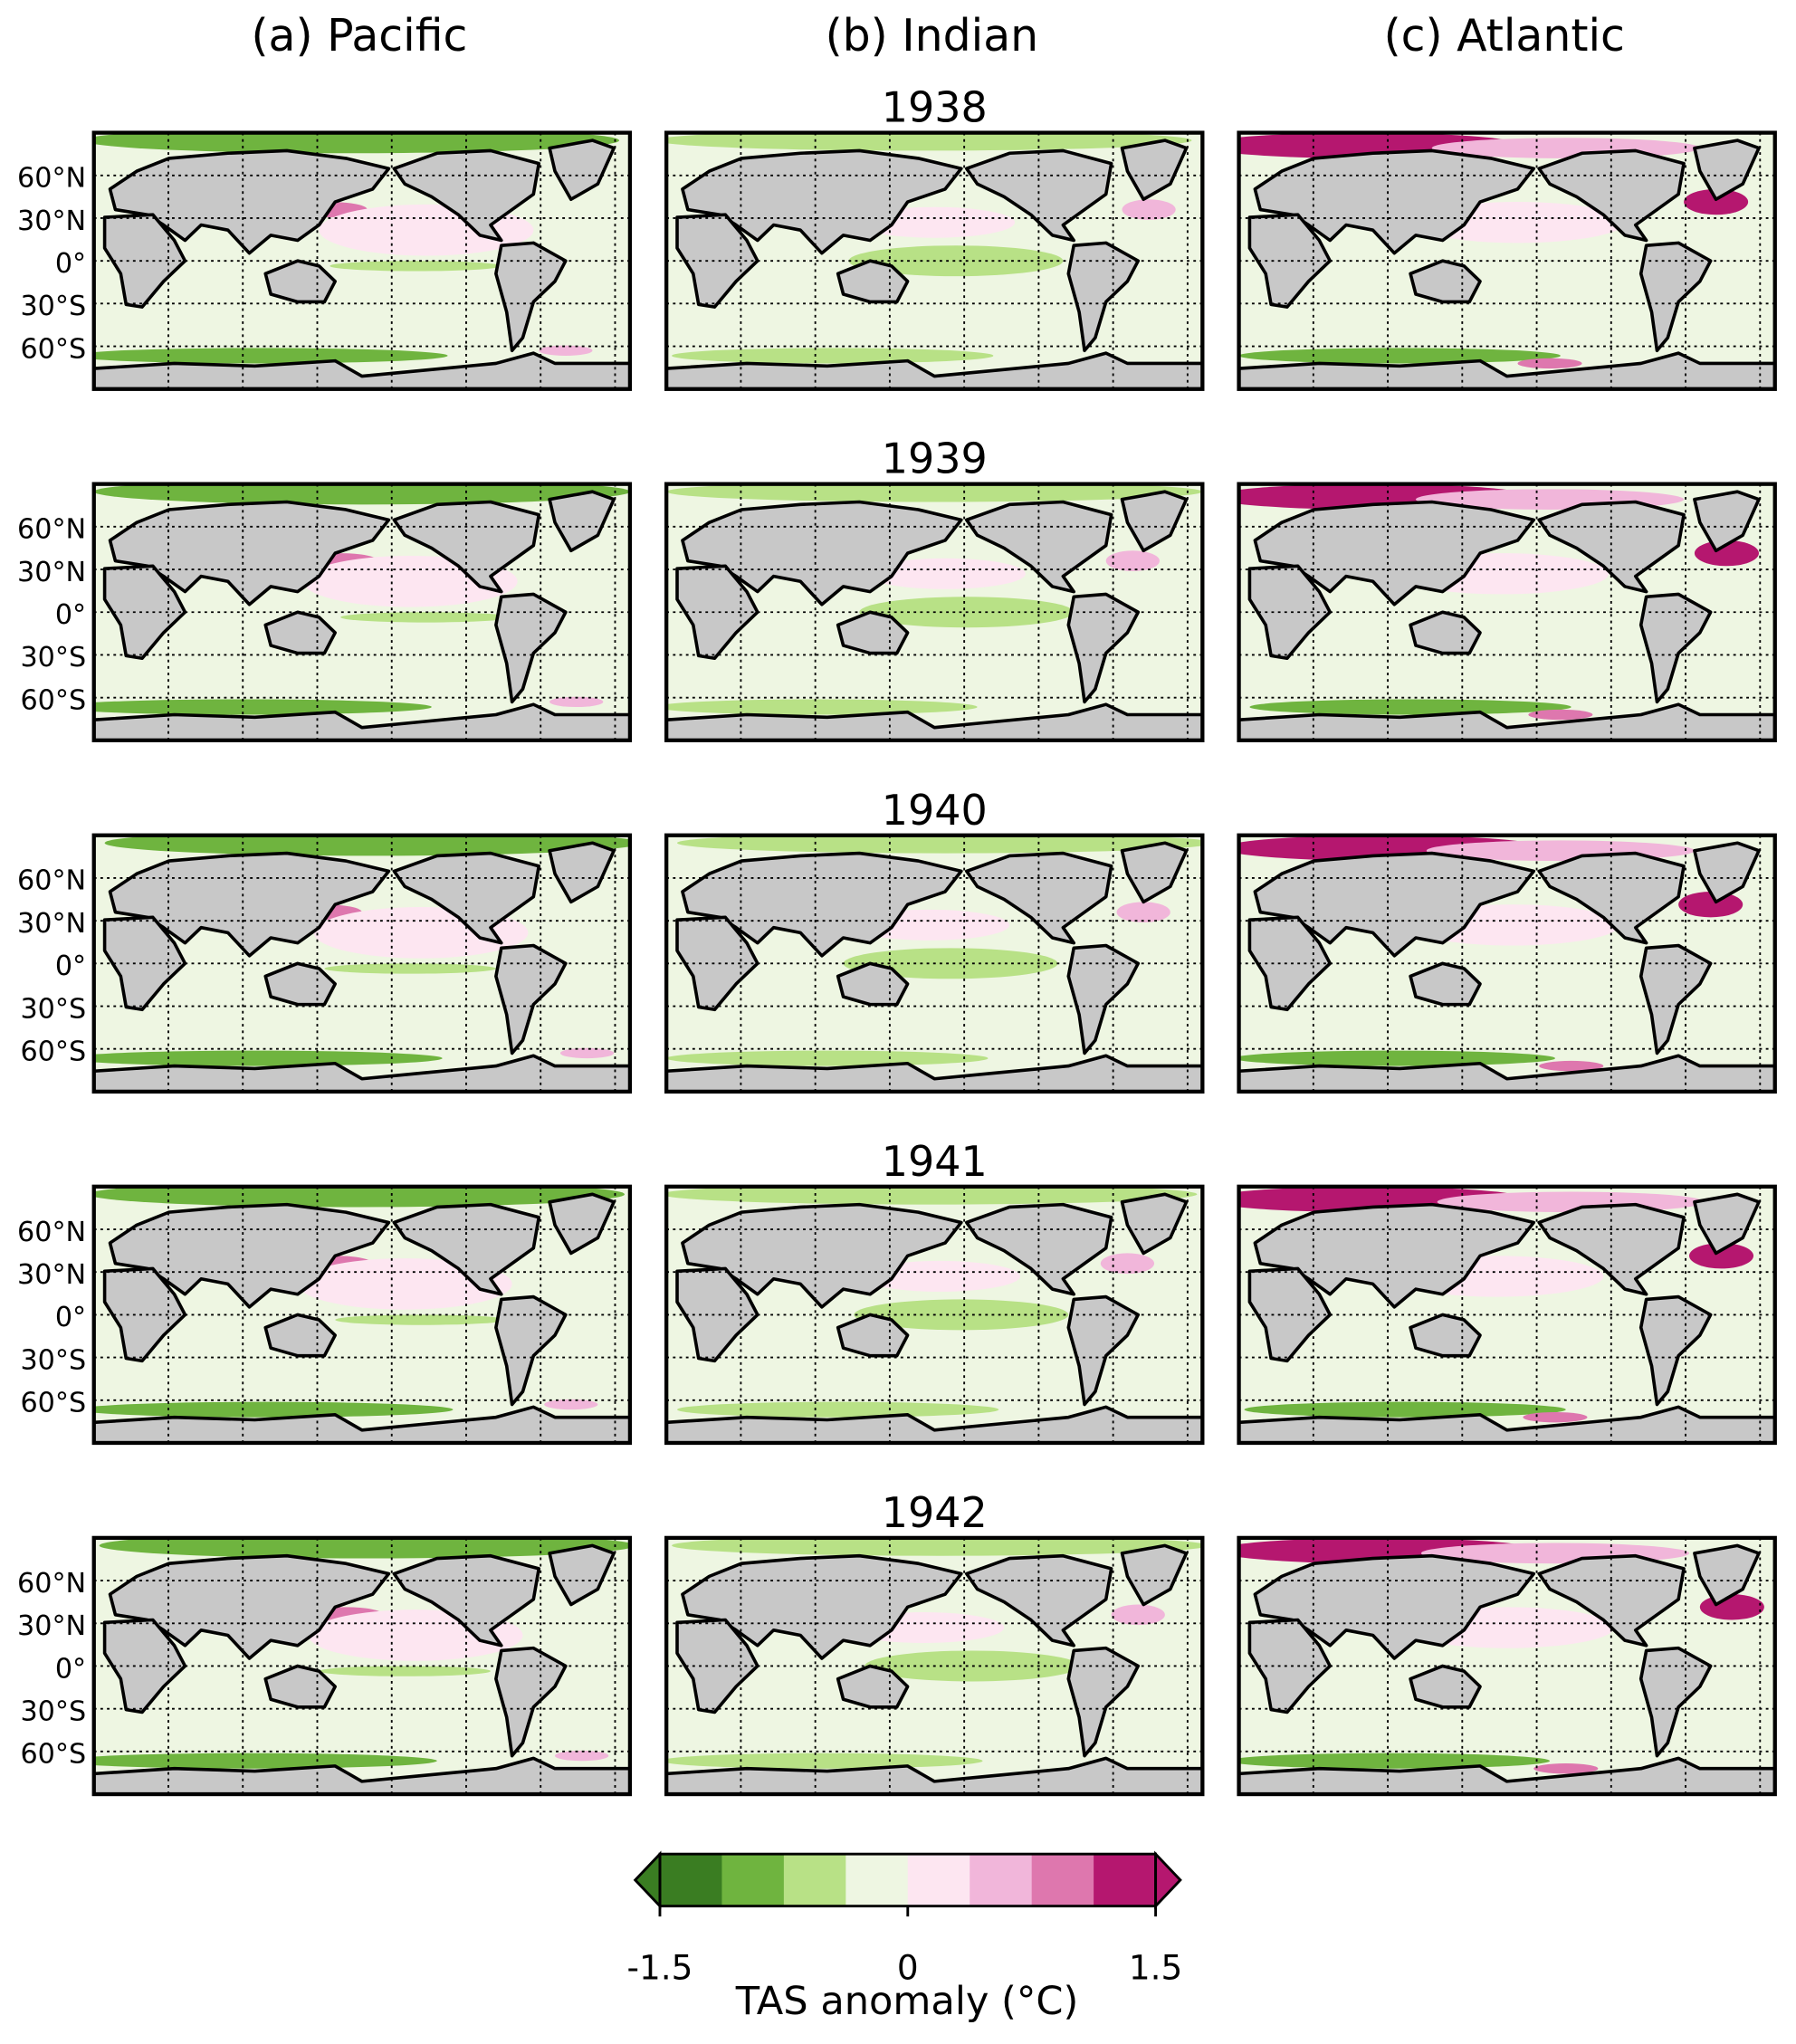 The height and width of the screenshot is (2044, 1796). Describe the element at coordinates (1168, 1880) in the screenshot. I see `colorbar-extend` at that location.